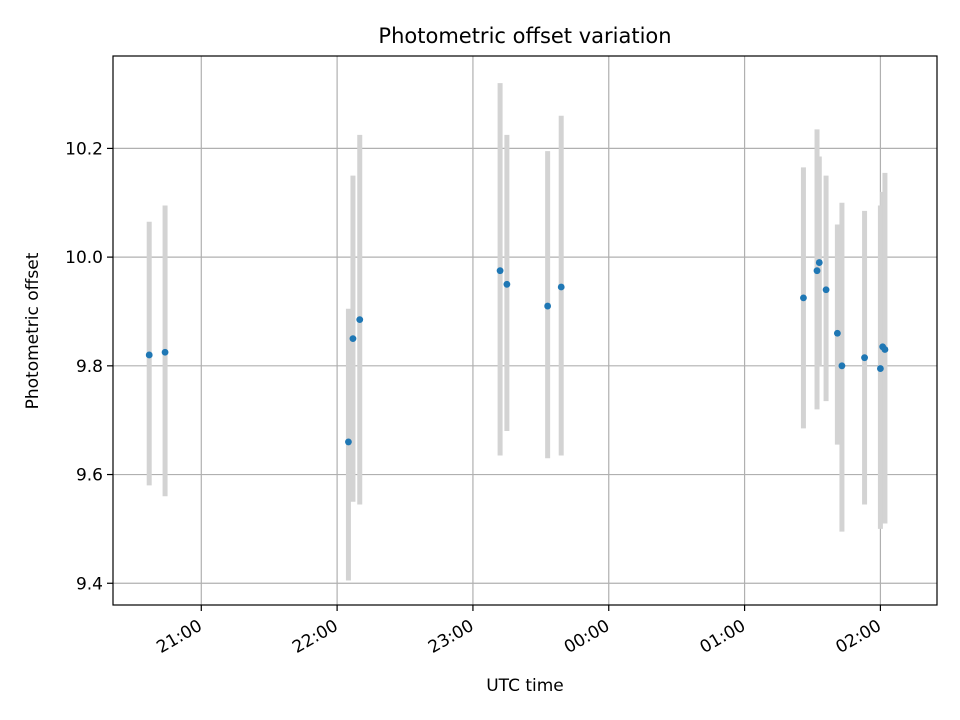  I want to click on x-tick-label: 00:00, so click(587, 637).